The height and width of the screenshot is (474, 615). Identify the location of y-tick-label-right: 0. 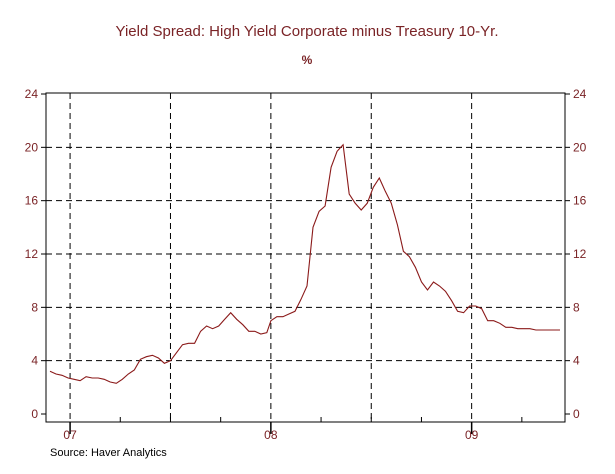
(576, 414).